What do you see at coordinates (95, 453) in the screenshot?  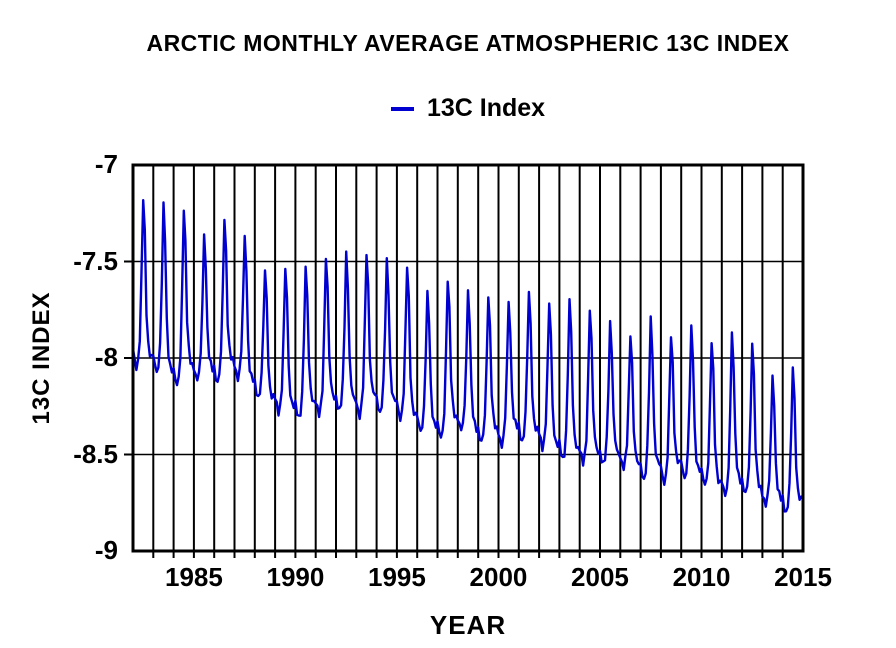 I see `y-tick-label: -8.5` at bounding box center [95, 453].